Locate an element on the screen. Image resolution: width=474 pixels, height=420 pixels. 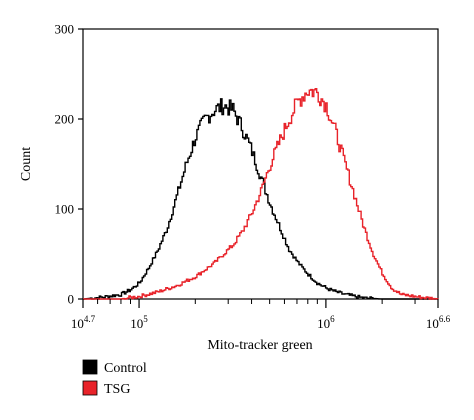
y-axis-title: Count is located at coordinates (26, 164).